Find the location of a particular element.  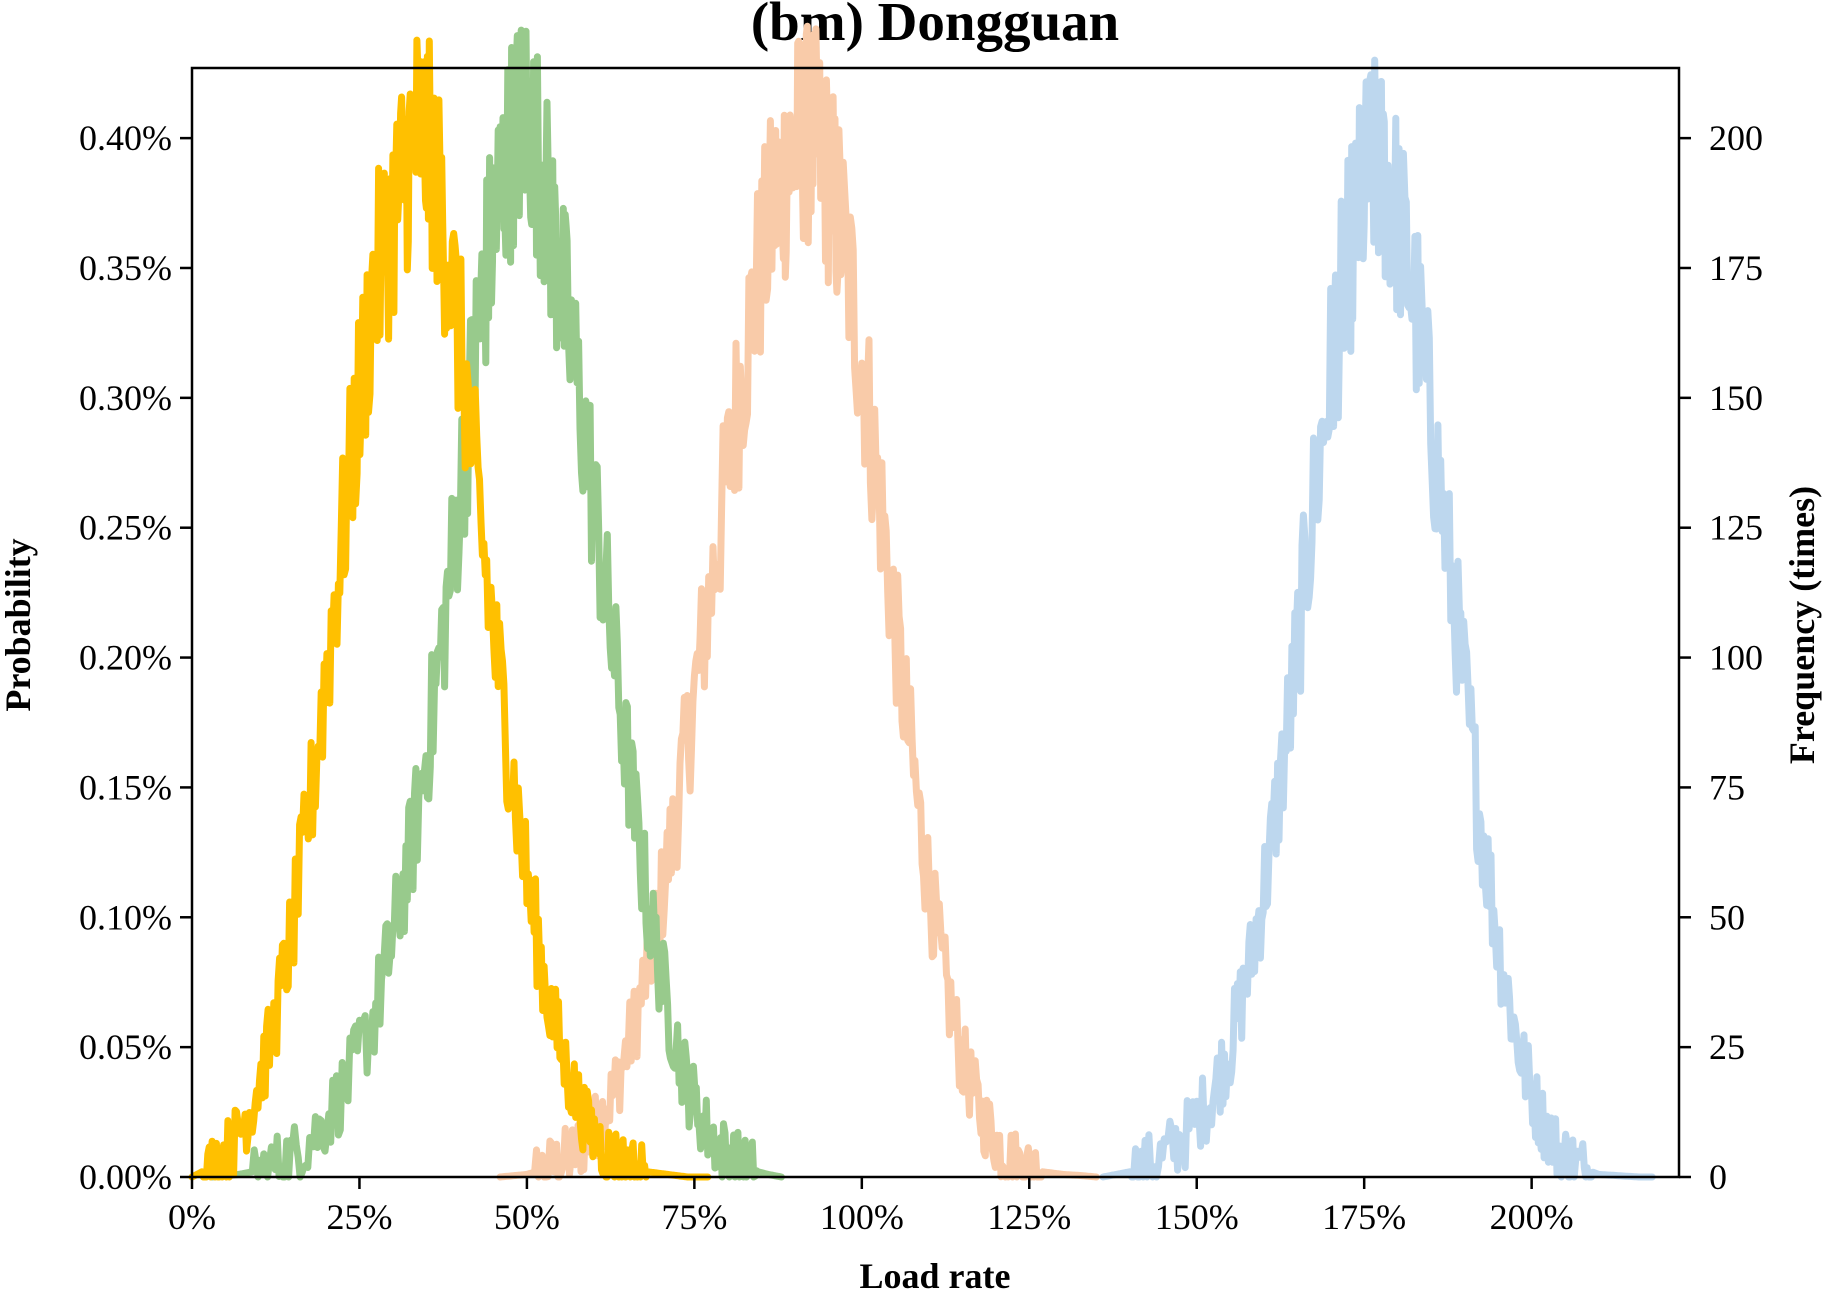

y2-tick-label: 150 is located at coordinates (1736, 398).